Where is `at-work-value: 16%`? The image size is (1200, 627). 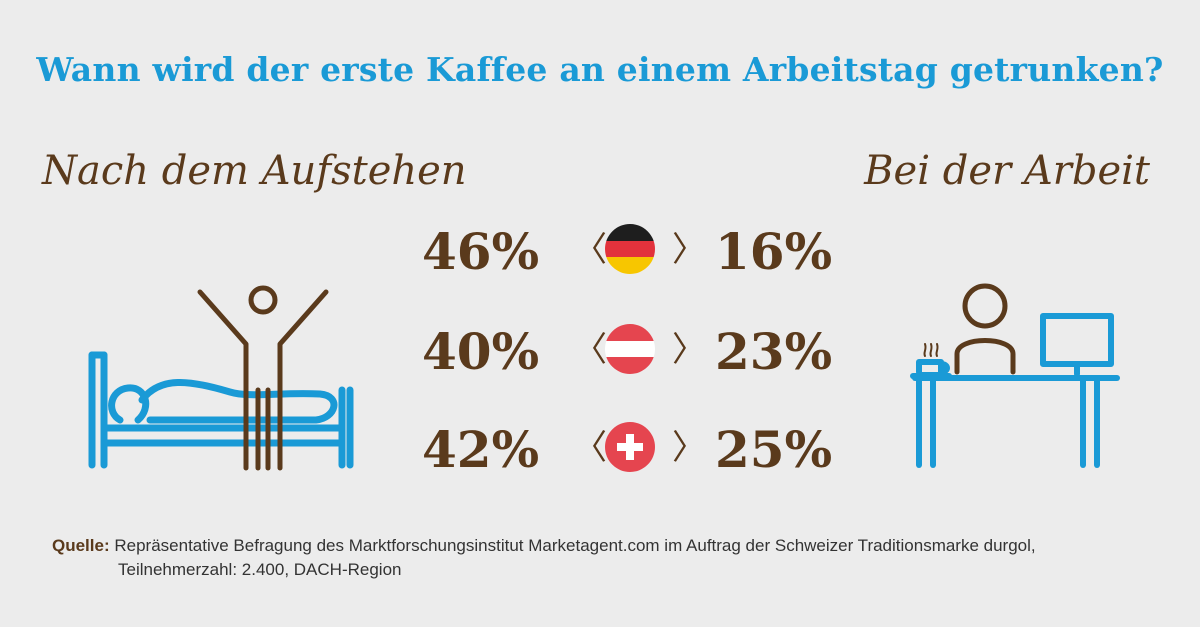 at-work-value: 16% is located at coordinates (774, 251).